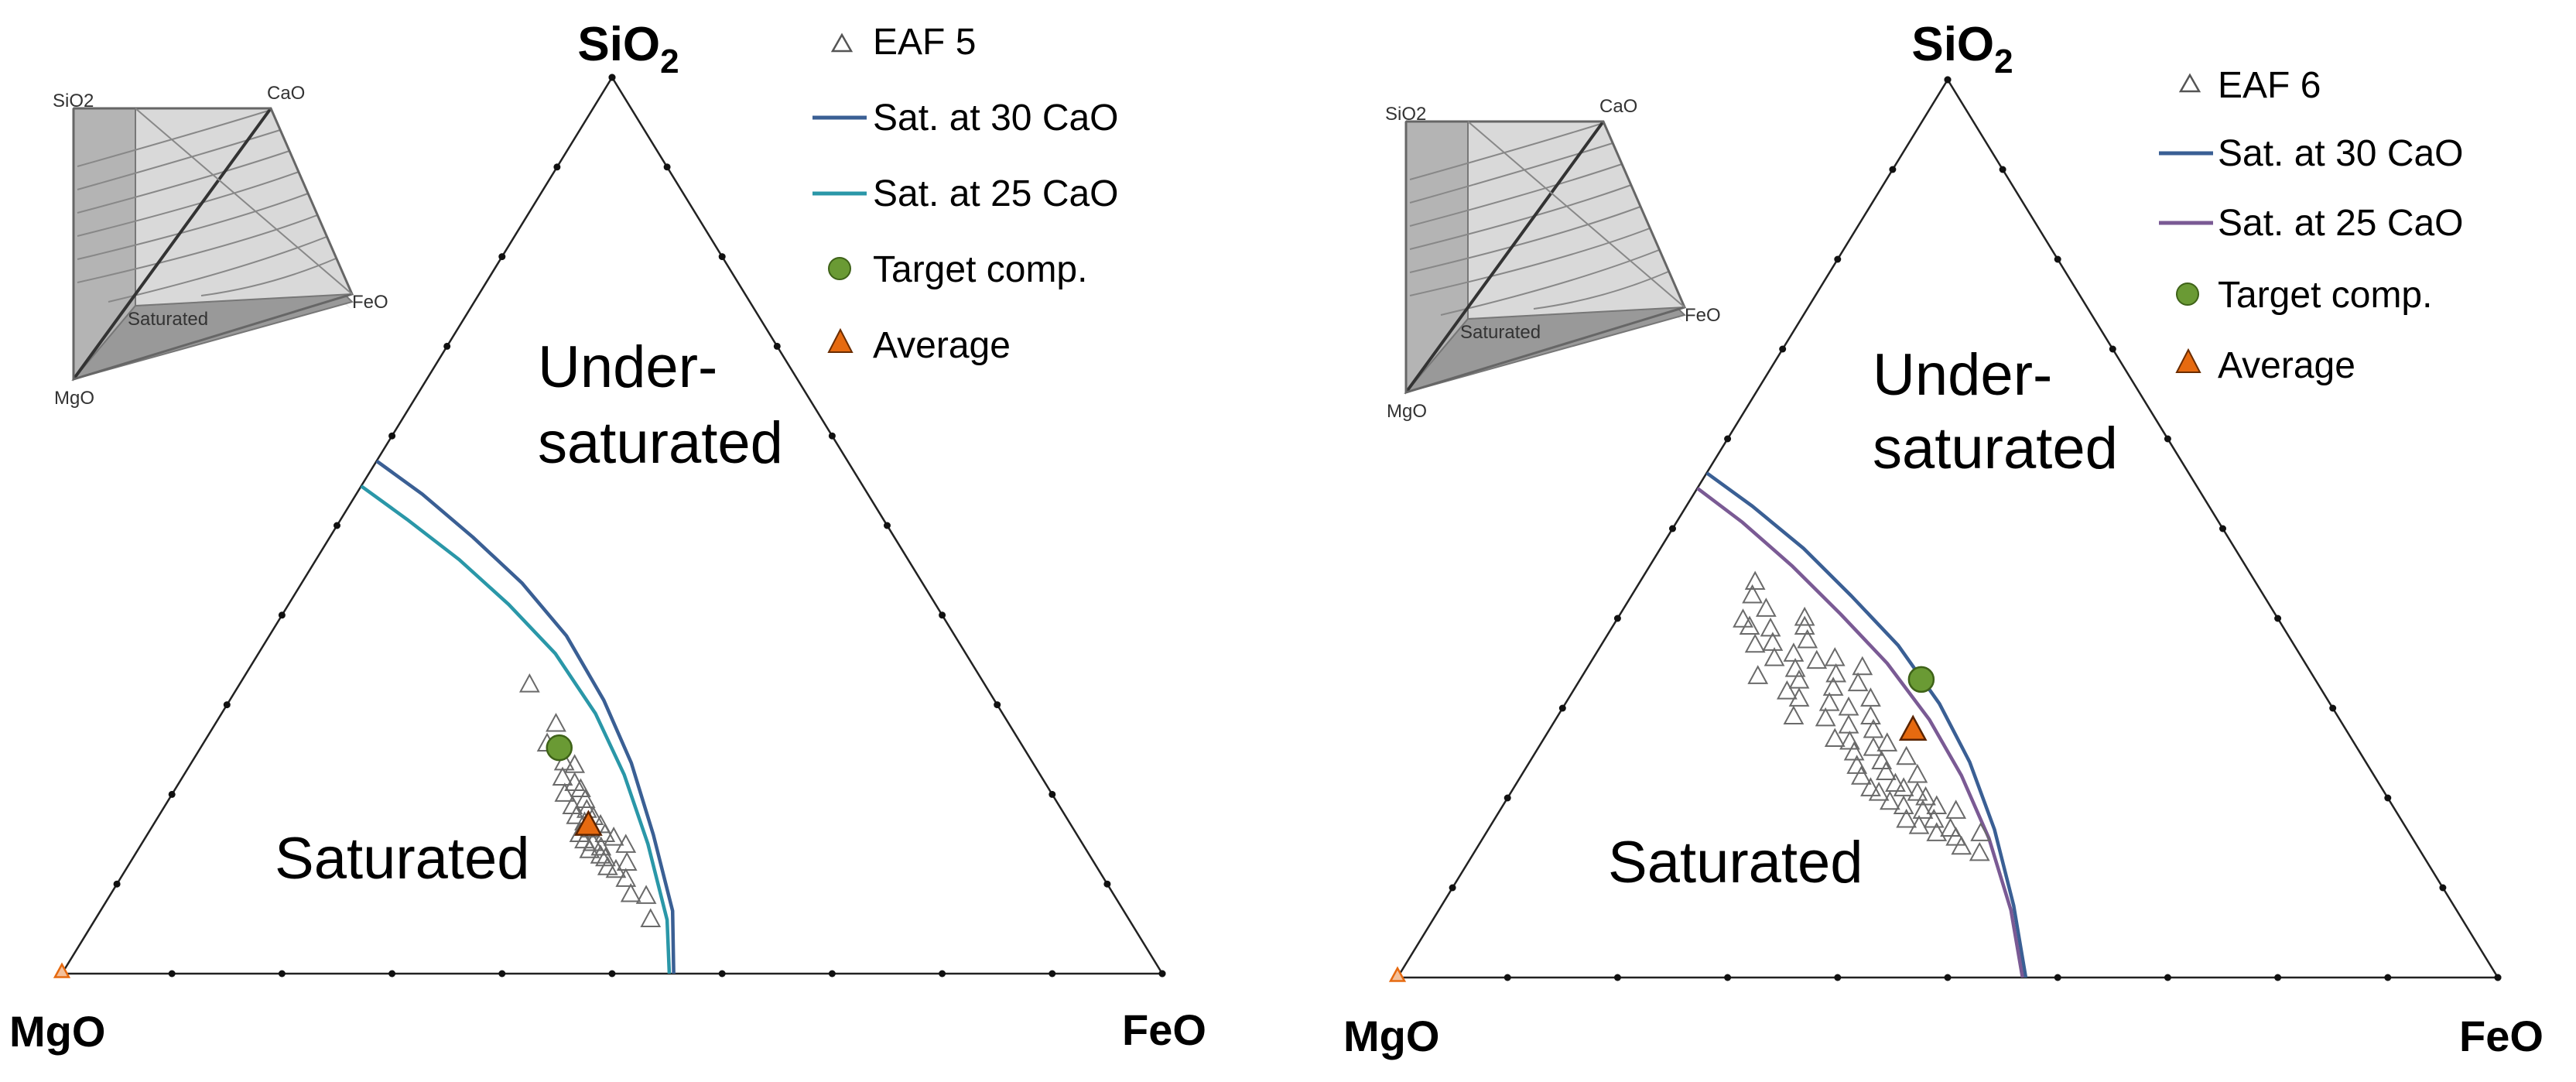 This screenshot has height=1082, width=2576. Describe the element at coordinates (526, 716) in the screenshot. I see `saturation-line-30-cao` at that location.